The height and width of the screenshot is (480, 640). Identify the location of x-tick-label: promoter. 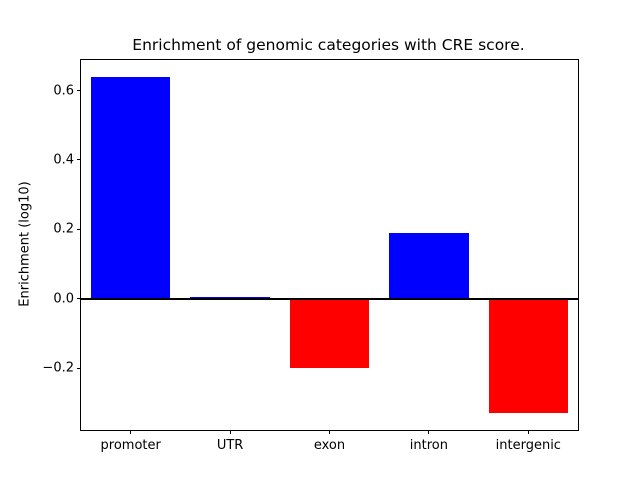
(130, 445).